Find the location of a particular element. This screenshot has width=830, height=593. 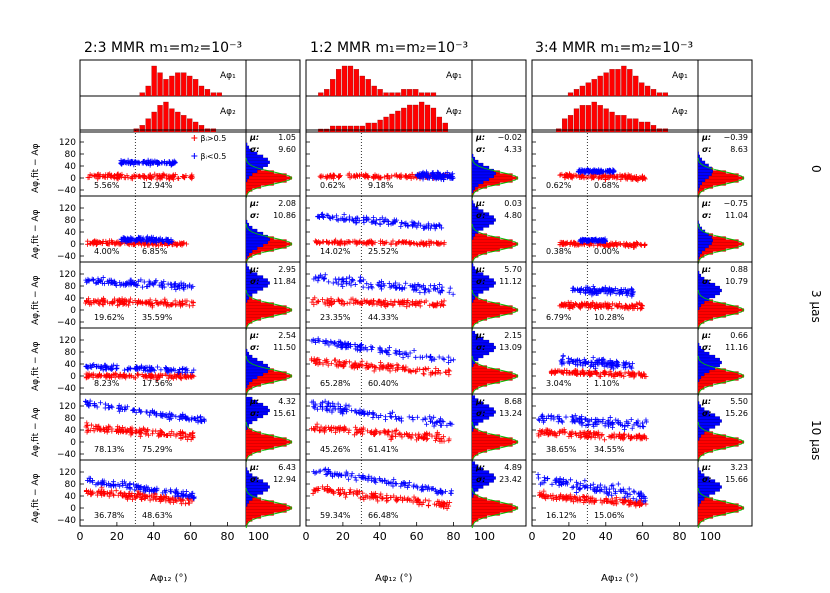

percentage-red: 8.23% is located at coordinates (107, 383).